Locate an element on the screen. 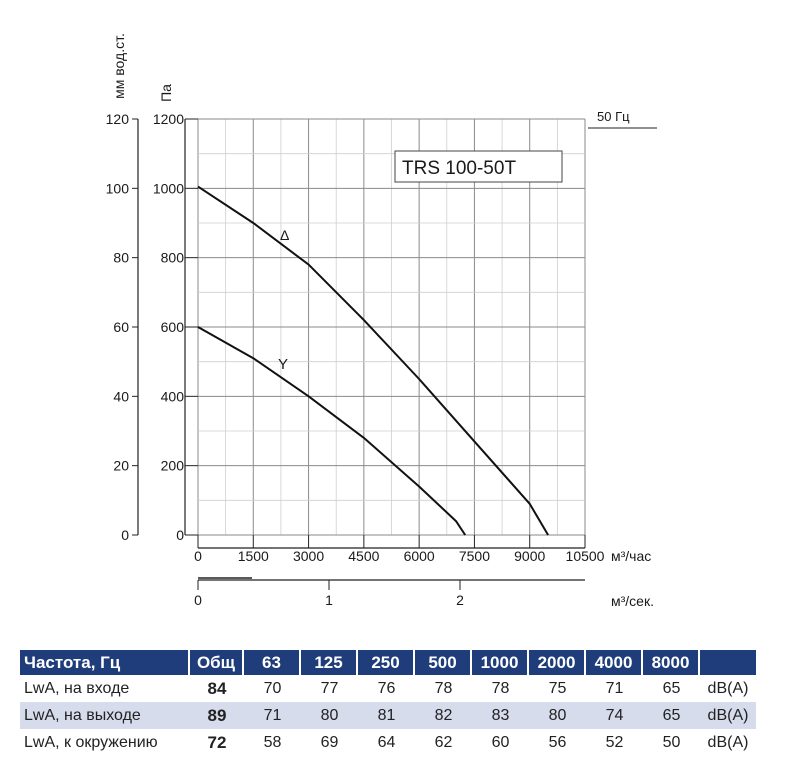 The image size is (794, 778). table-cell: 50 is located at coordinates (671, 742).